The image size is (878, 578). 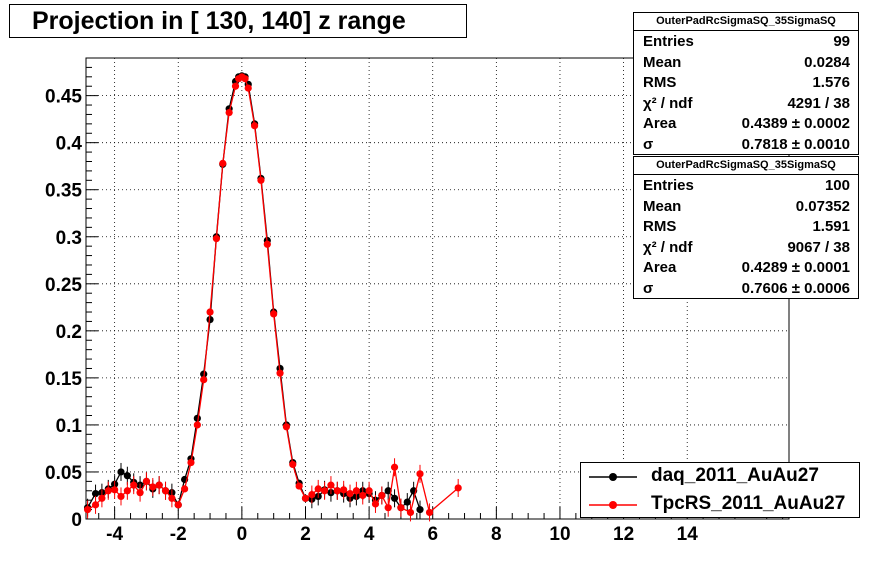 What do you see at coordinates (369, 534) in the screenshot?
I see `x-tick-label: 4` at bounding box center [369, 534].